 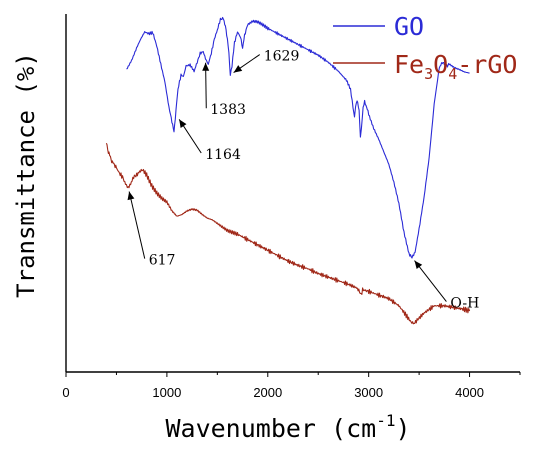 I want to click on legend-label-rgo: -rGO, so click(x=487, y=64).